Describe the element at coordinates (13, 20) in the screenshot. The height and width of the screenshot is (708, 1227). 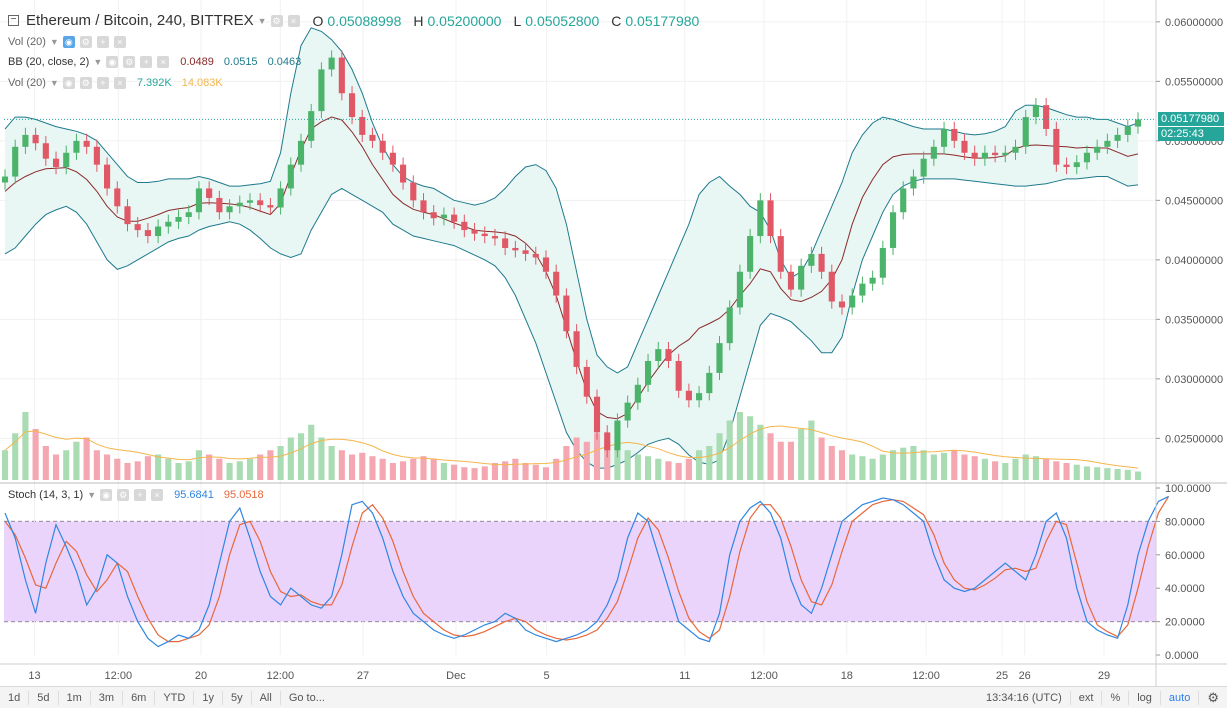
I see `collapse-icon: −` at that location.